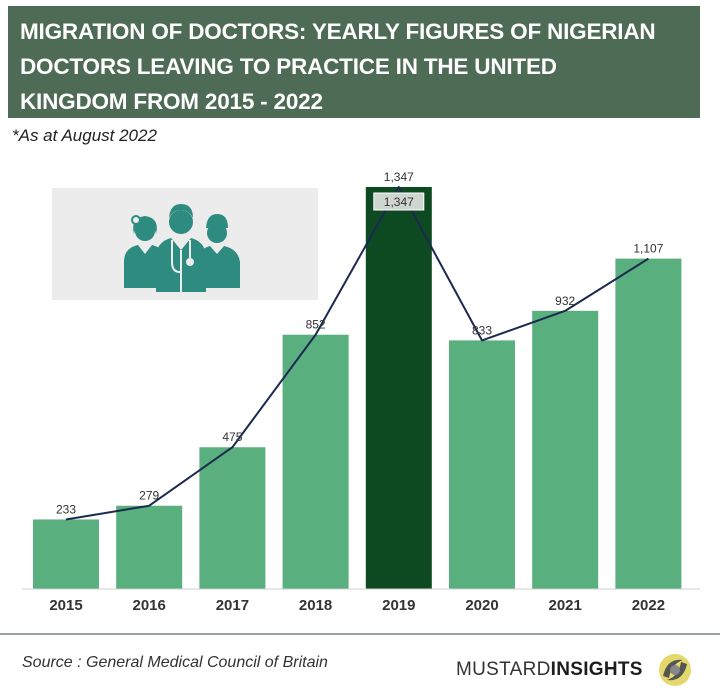  Describe the element at coordinates (565, 449) in the screenshot. I see `bar-2021` at that location.